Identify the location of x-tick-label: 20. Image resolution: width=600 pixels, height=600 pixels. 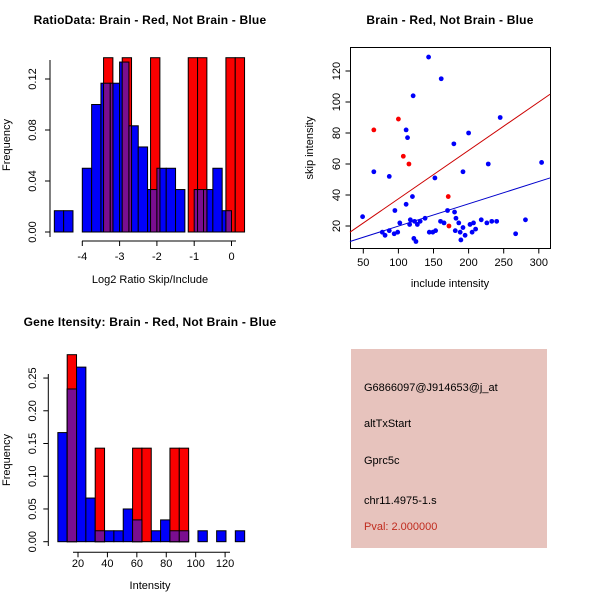
(78, 564).